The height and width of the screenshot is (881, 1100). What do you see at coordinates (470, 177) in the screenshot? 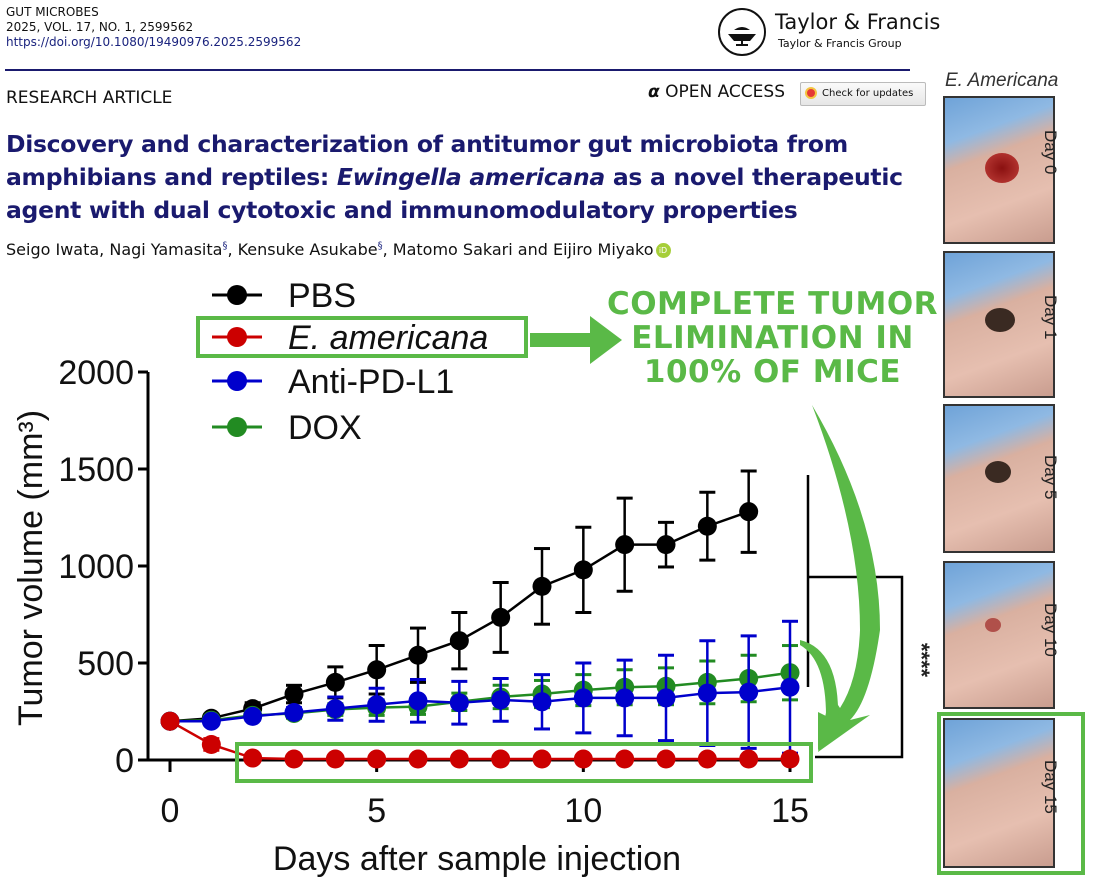
I see `title-species: Ewingella americana` at bounding box center [470, 177].